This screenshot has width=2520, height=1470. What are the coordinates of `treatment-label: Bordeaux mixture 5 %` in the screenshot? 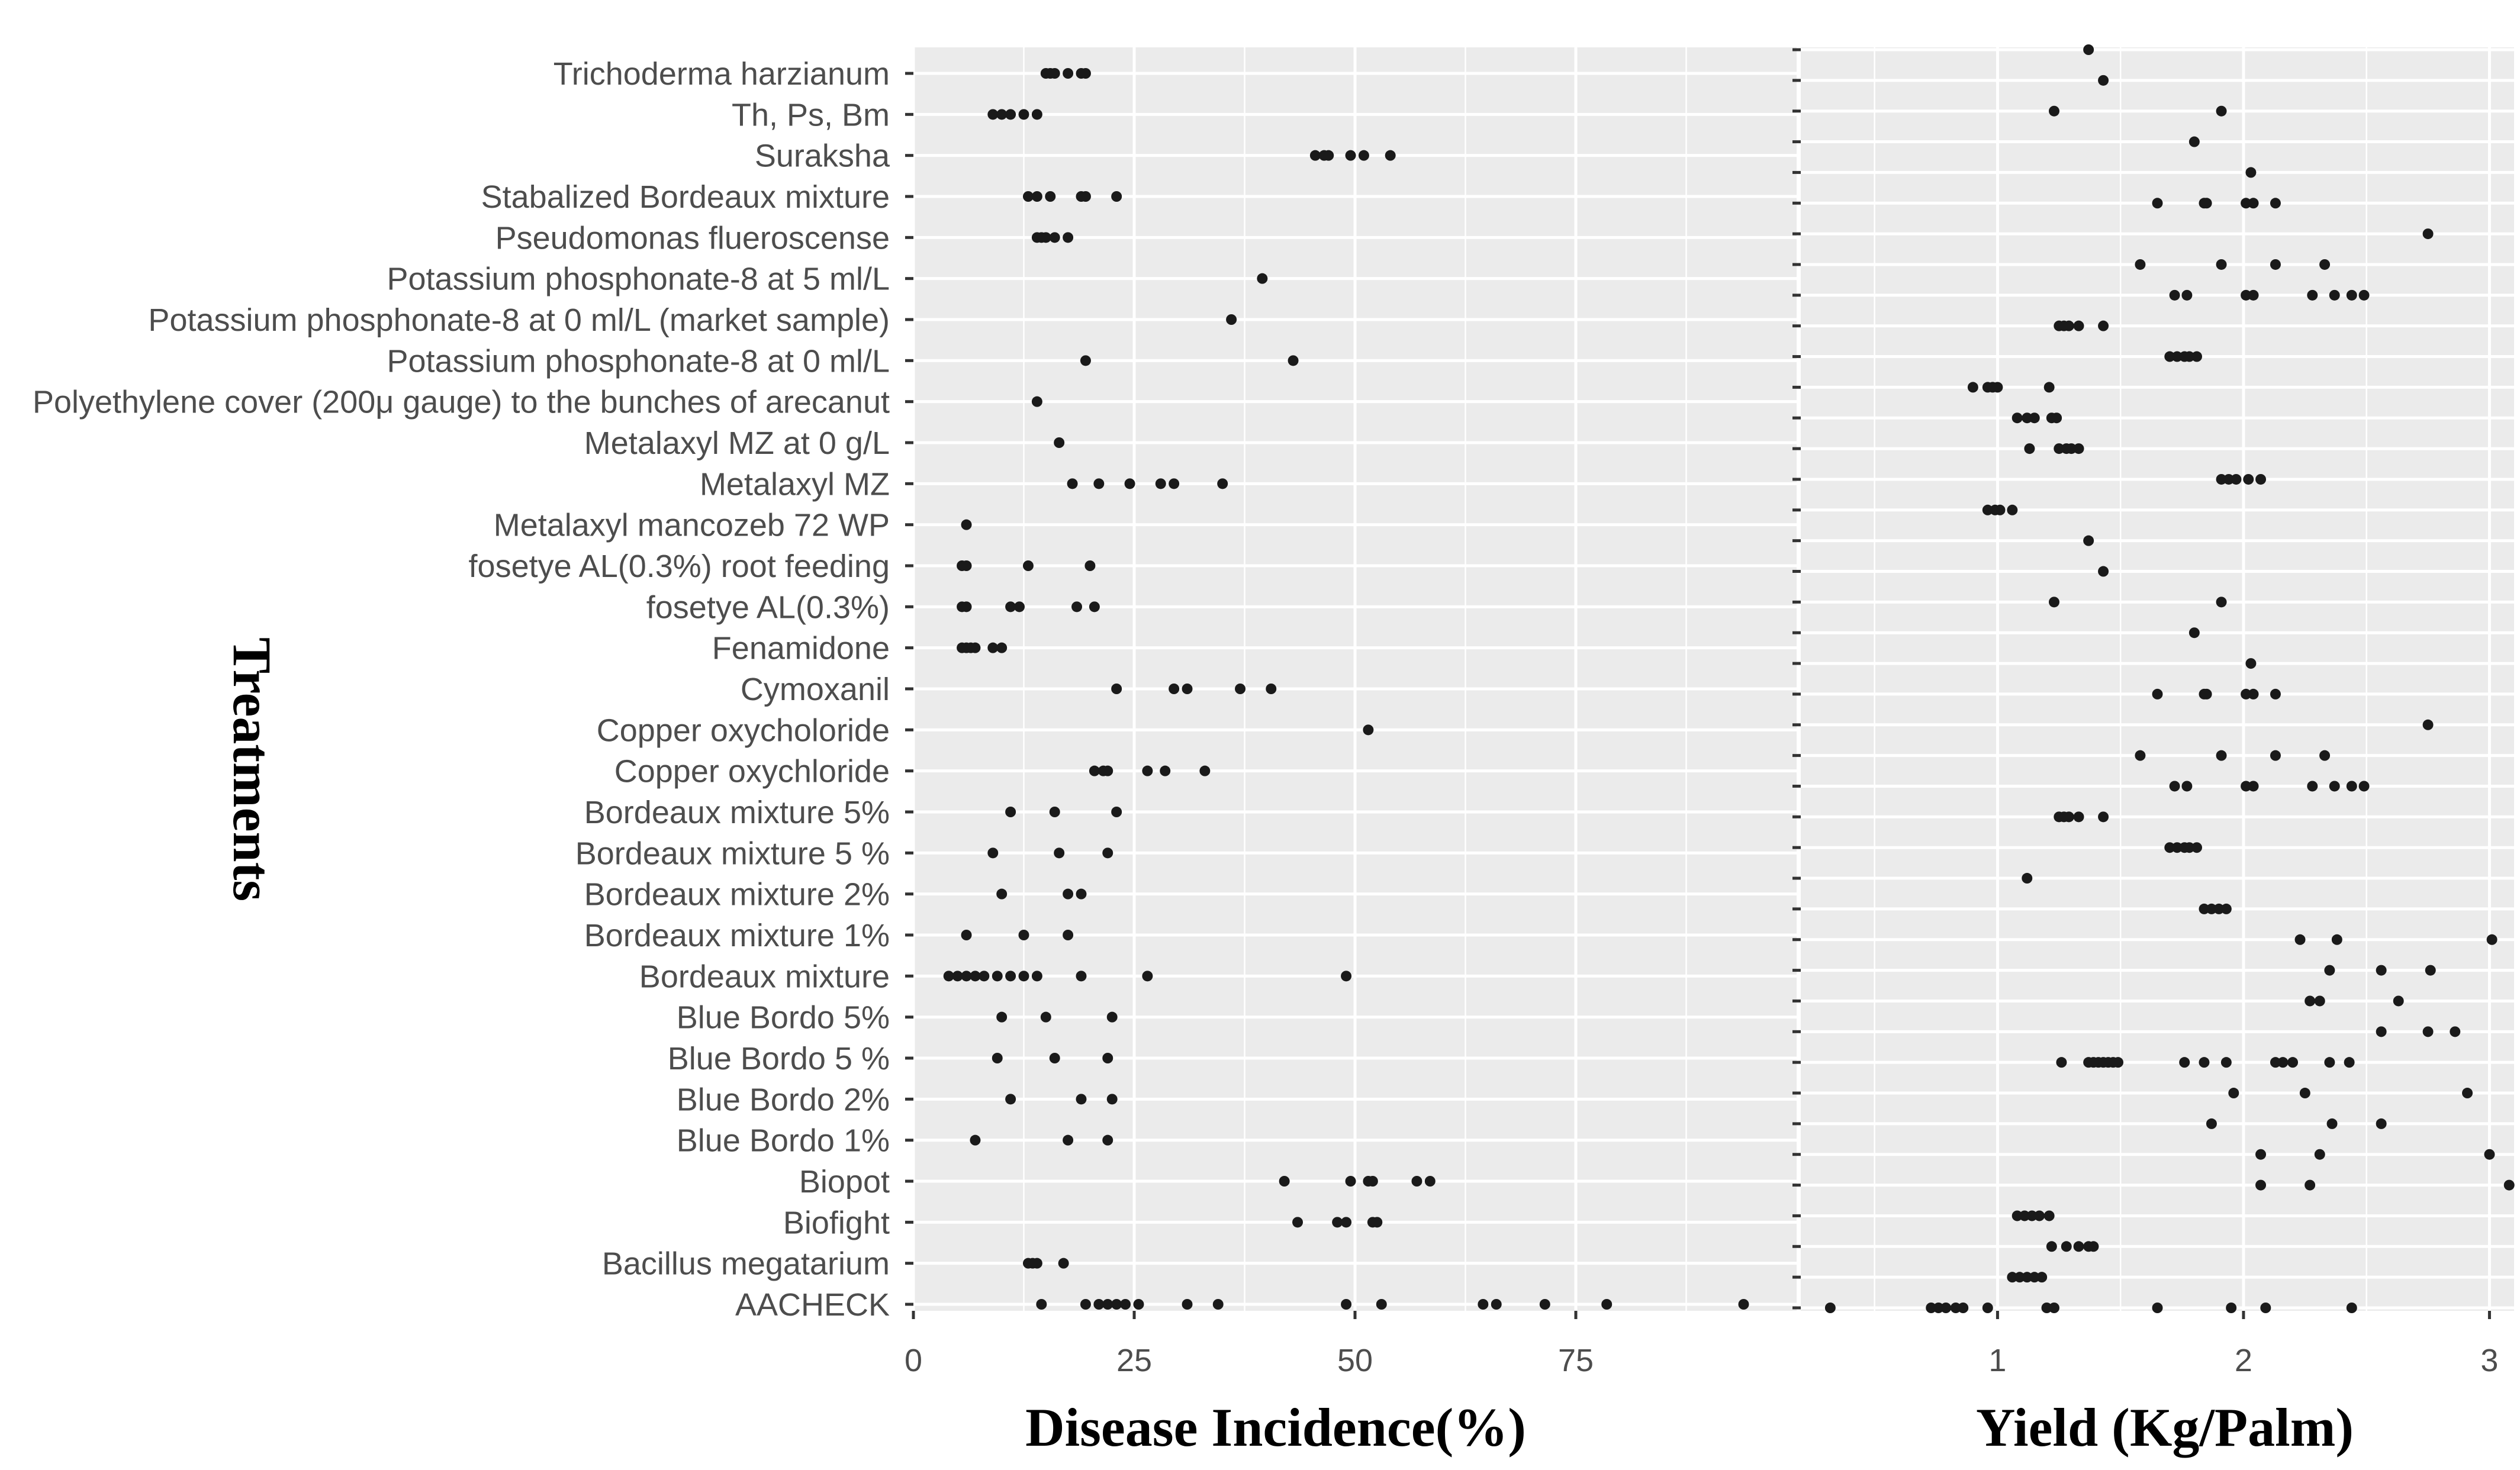 It's located at (733, 853).